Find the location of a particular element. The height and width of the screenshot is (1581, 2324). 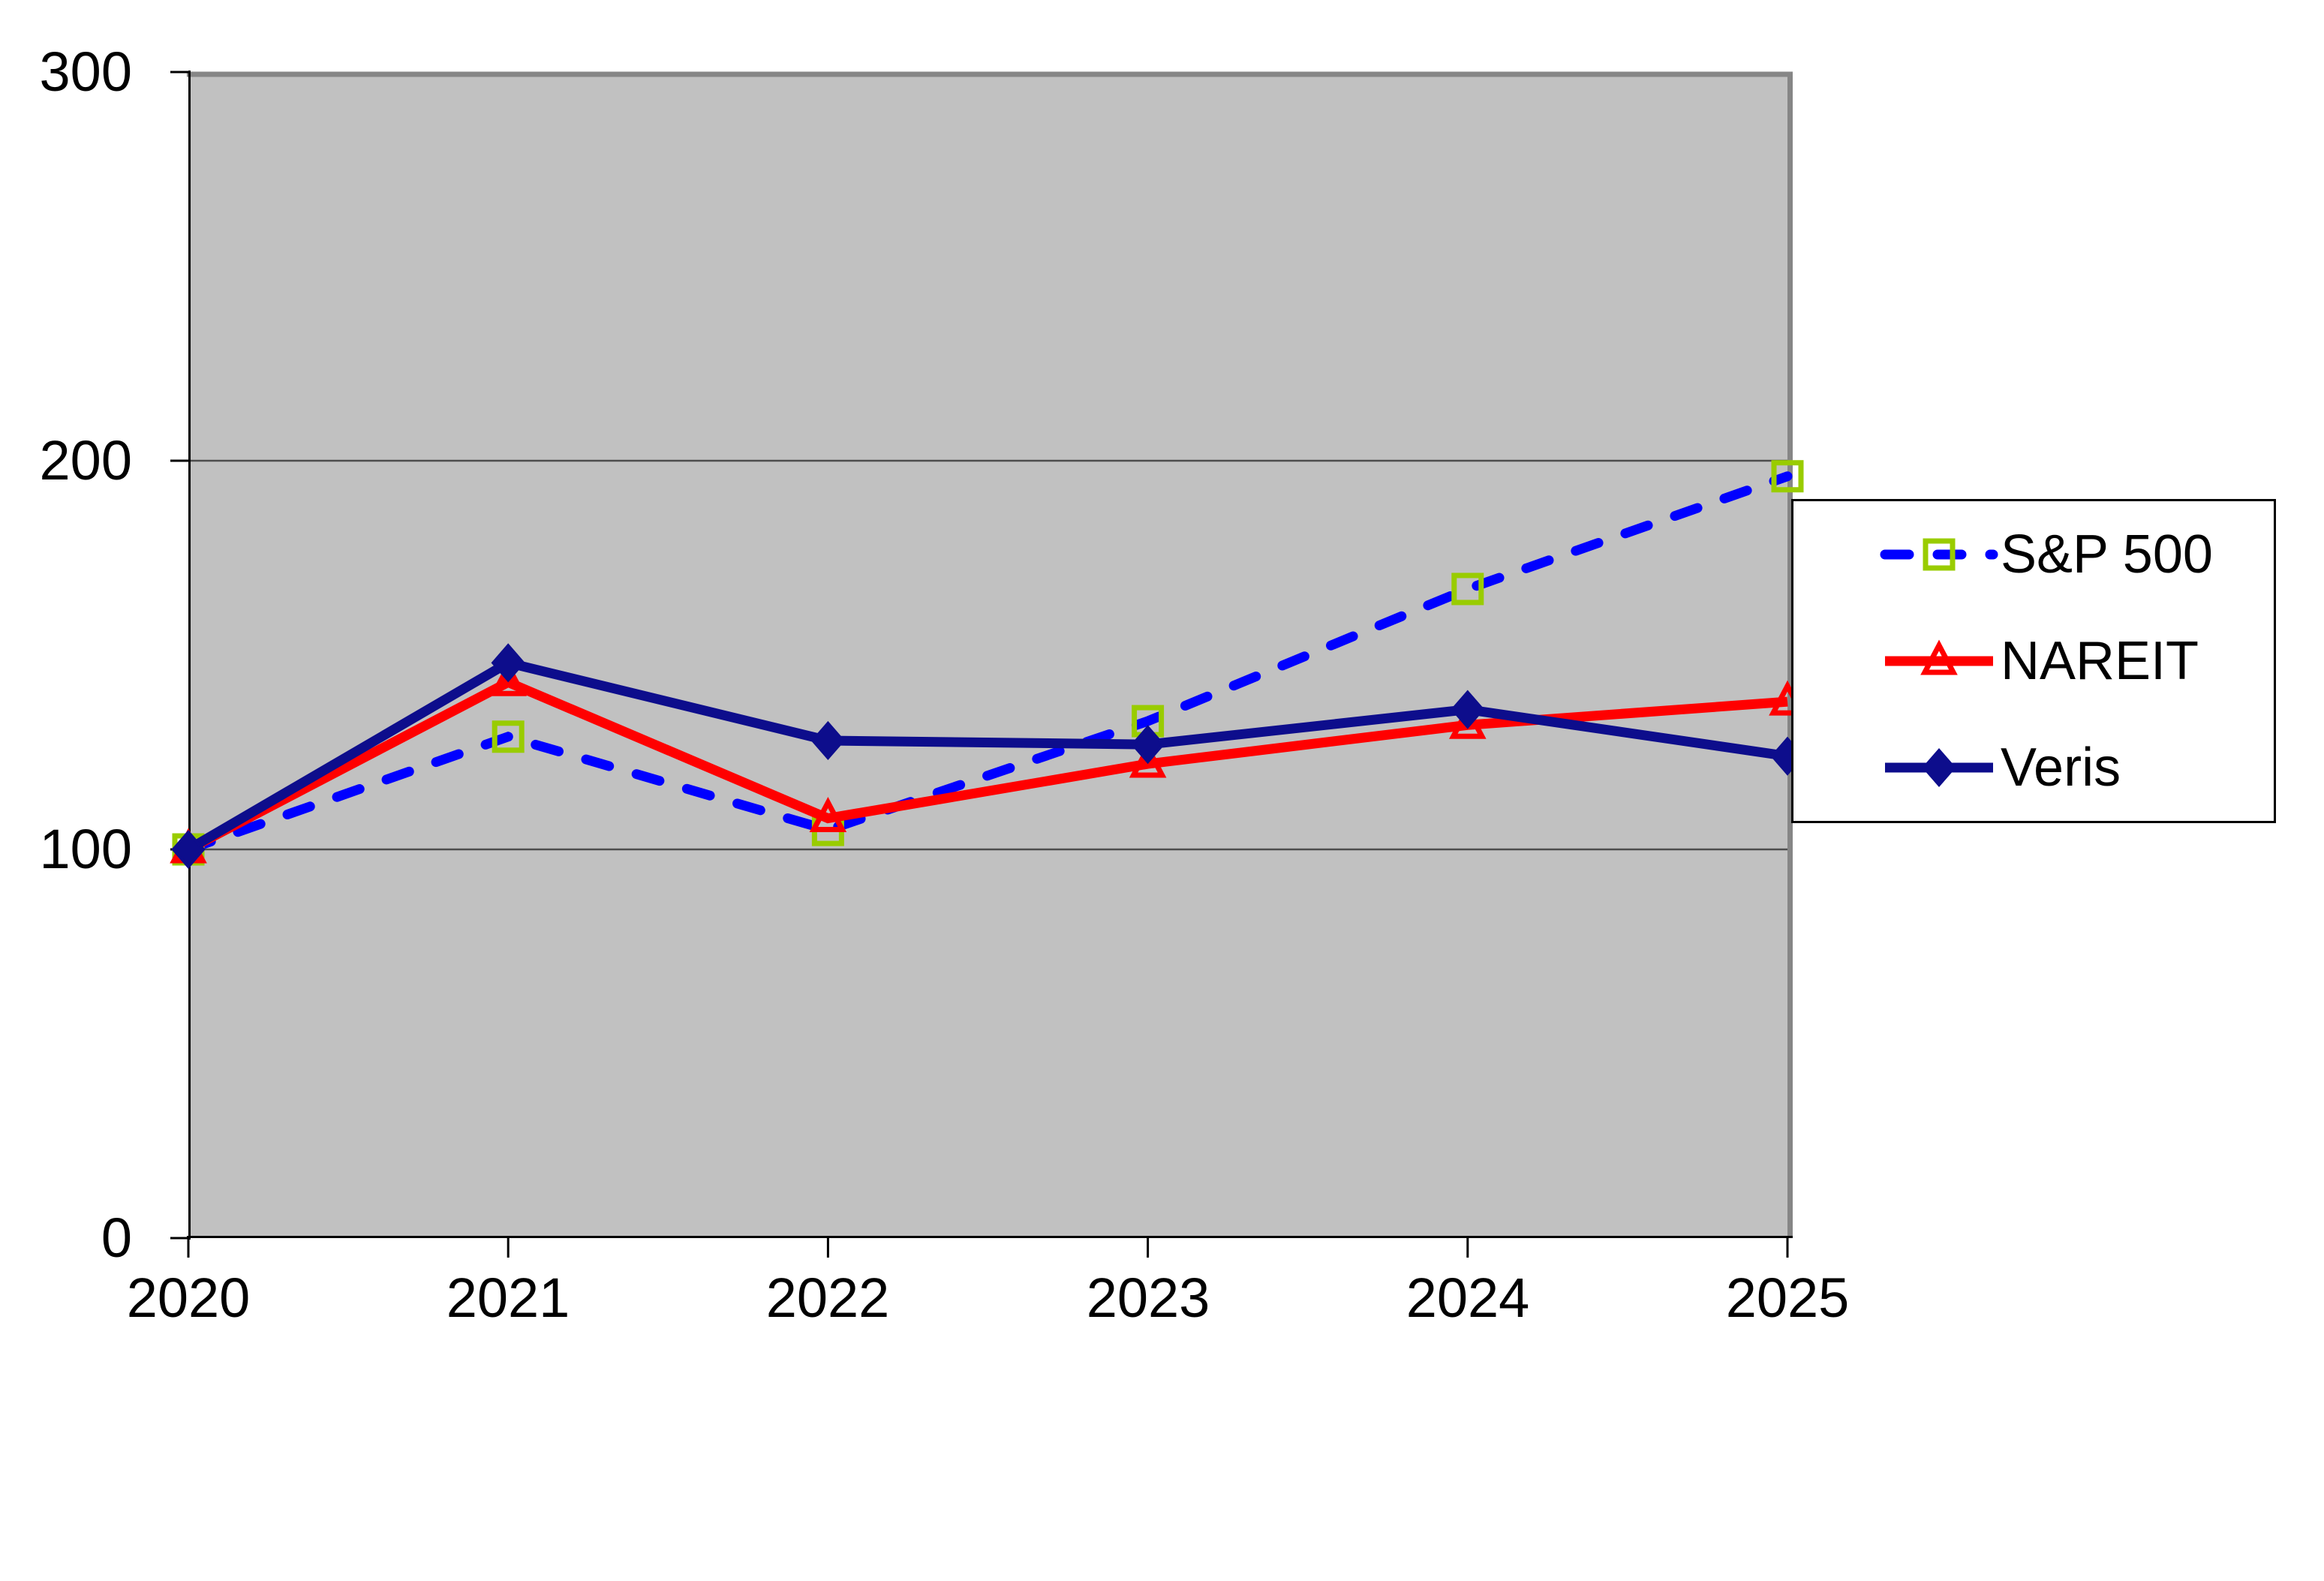

x-axis-tick-label: 2020 is located at coordinates (188, 1298).